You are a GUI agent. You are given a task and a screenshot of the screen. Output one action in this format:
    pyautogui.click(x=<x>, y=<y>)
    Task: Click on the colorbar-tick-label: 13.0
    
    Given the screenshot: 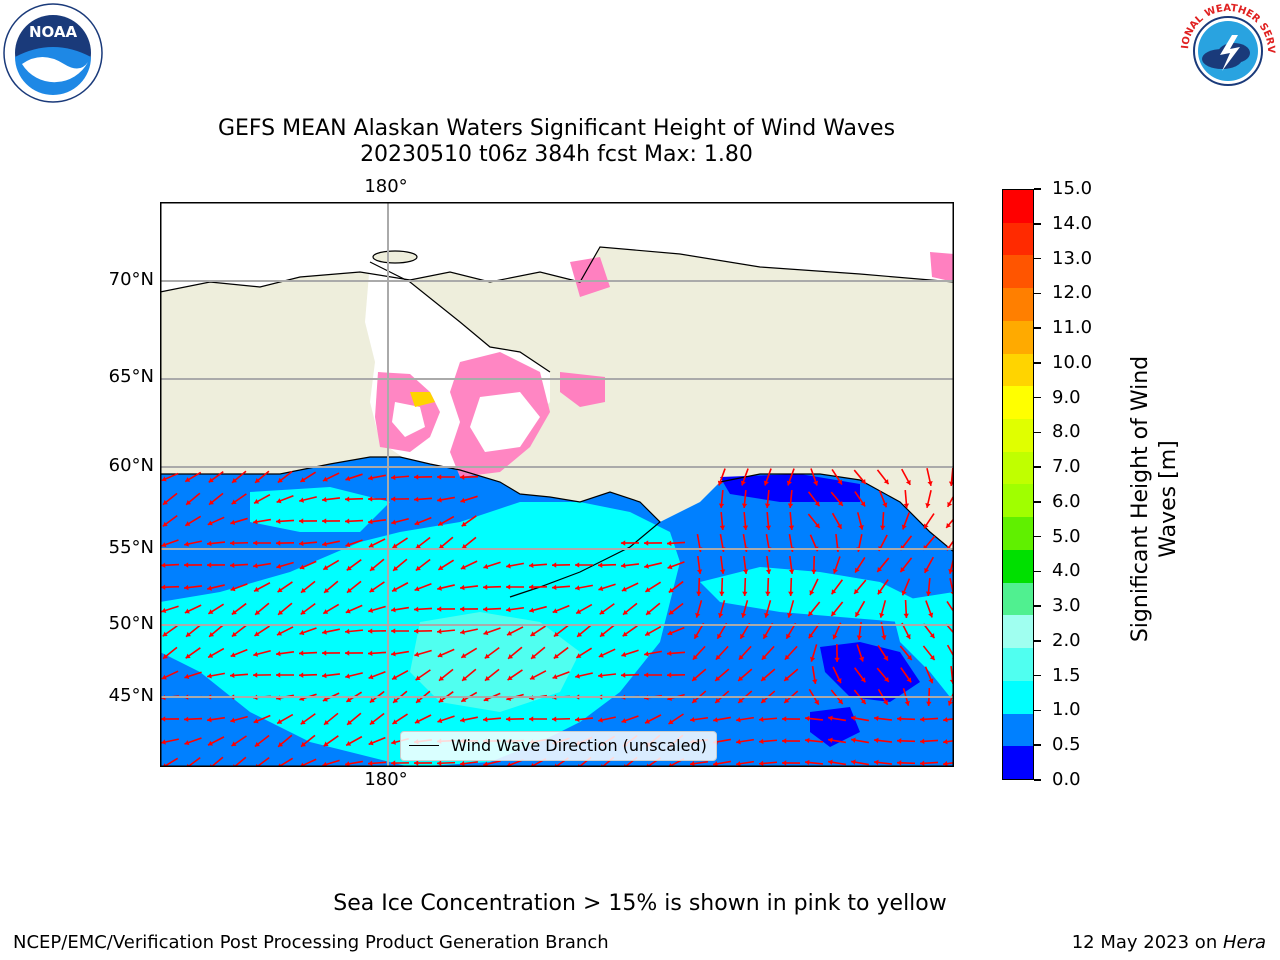 What is the action you would take?
    pyautogui.click(x=1072, y=258)
    